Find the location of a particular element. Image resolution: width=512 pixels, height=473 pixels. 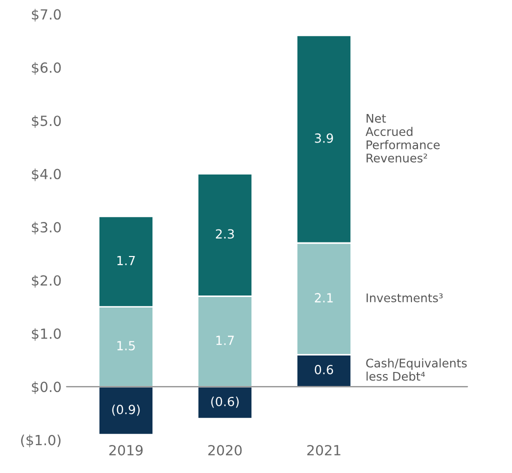

y-tick-label: $4.0 is located at coordinates (46, 175).